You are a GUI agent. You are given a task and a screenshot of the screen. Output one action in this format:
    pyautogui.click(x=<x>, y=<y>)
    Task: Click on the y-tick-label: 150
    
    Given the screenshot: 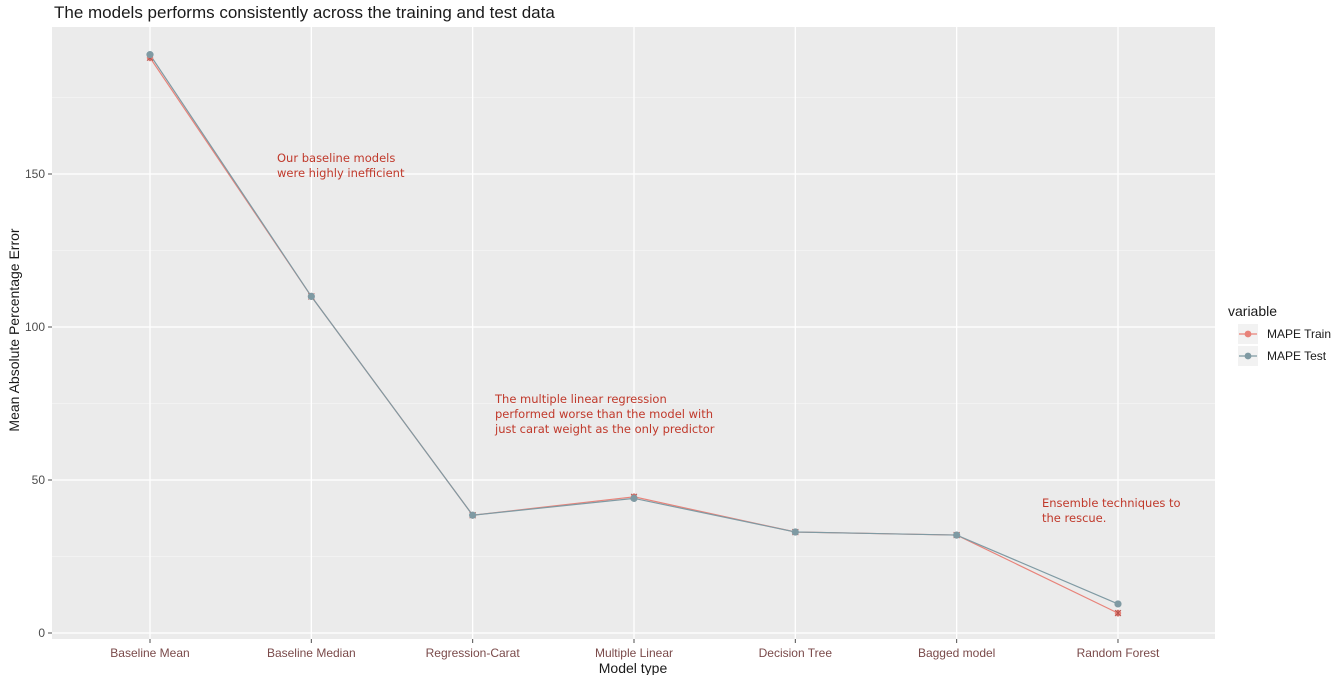 What is the action you would take?
    pyautogui.click(x=35, y=174)
    